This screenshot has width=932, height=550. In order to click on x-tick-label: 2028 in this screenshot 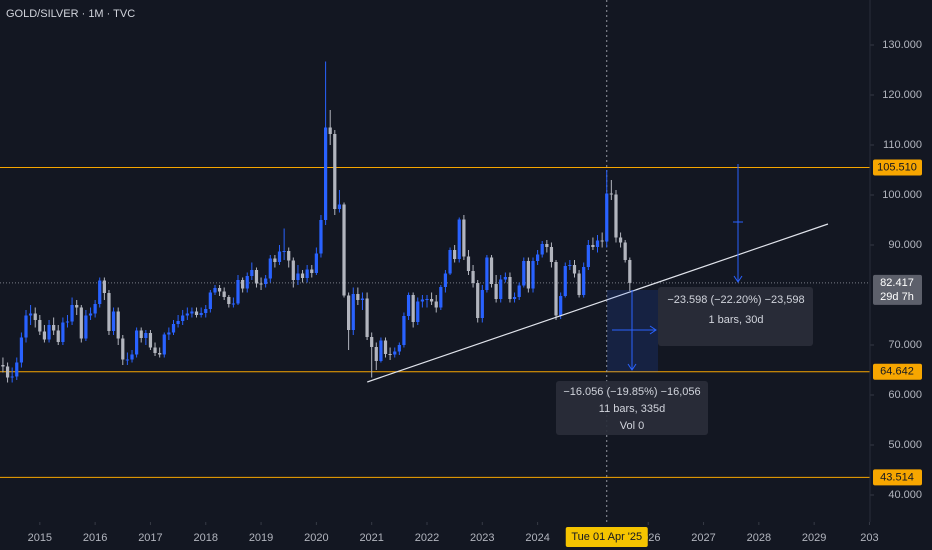, I will do `click(759, 538)`.